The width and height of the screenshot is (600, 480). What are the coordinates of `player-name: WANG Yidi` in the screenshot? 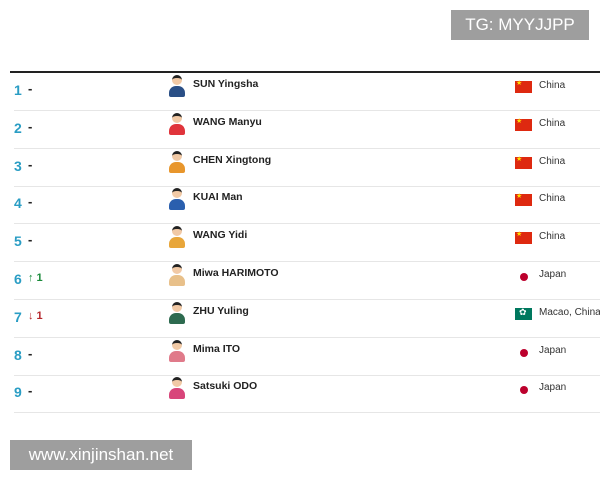 It's located at (220, 235).